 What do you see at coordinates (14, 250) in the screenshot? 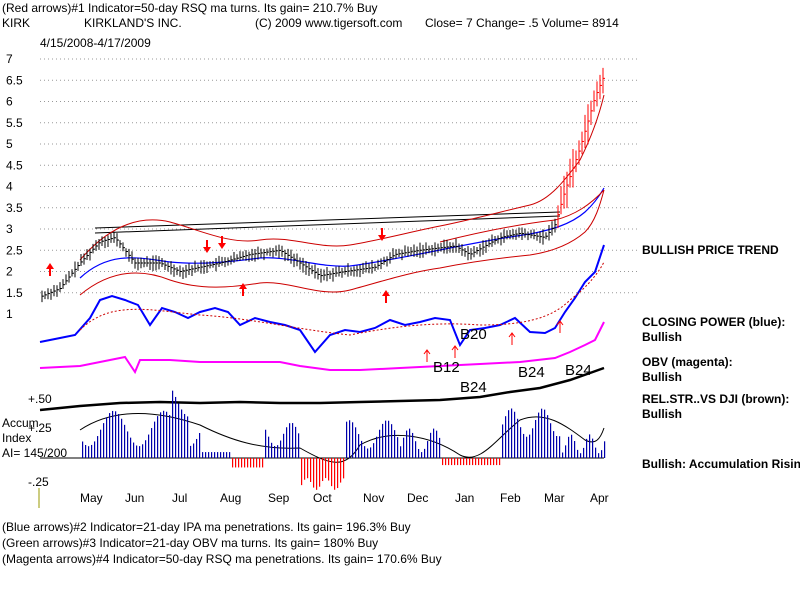
I see `price-tick-label: 2.5` at bounding box center [14, 250].